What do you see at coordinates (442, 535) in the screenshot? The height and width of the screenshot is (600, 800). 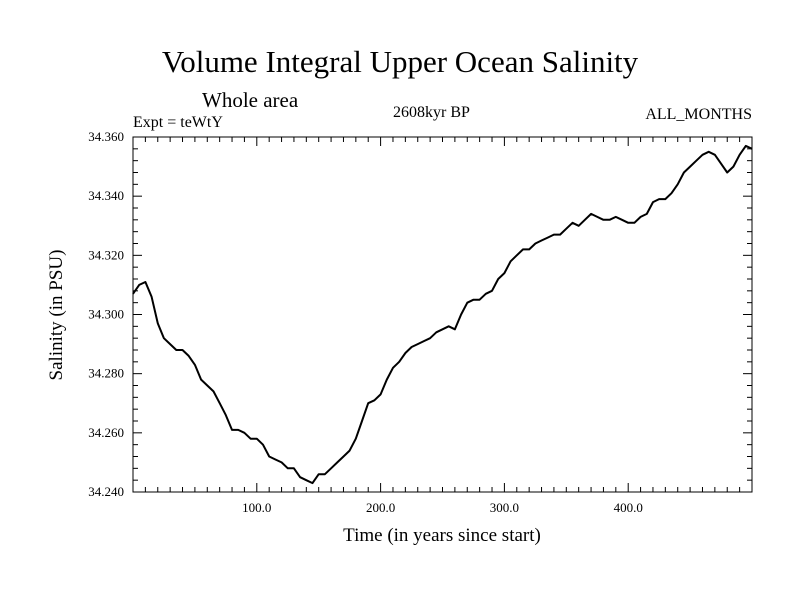 I see `x-axis-label: Time (in years since start)` at bounding box center [442, 535].